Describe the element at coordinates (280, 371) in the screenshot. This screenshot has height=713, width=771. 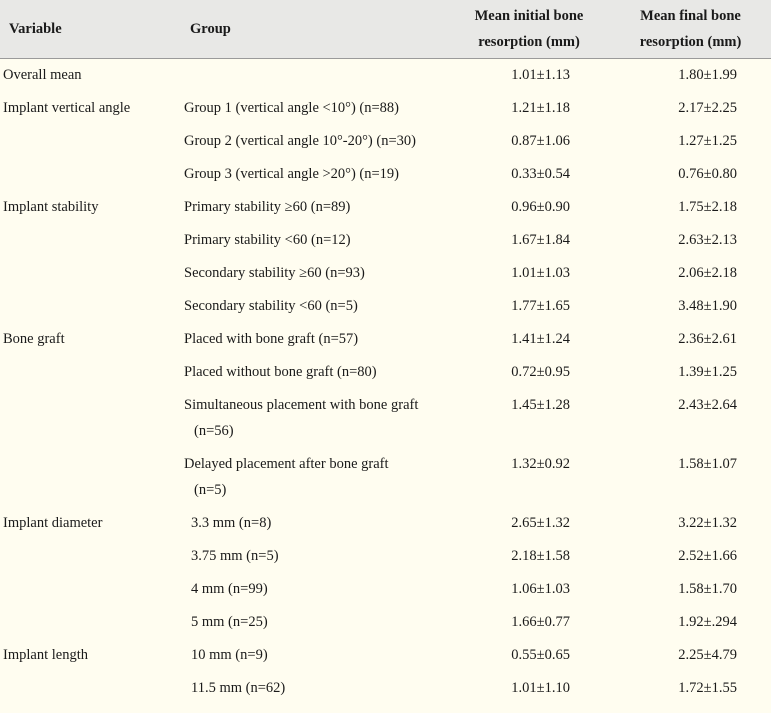
I see `group-cell: Placed without bone graft (n=80)` at that location.